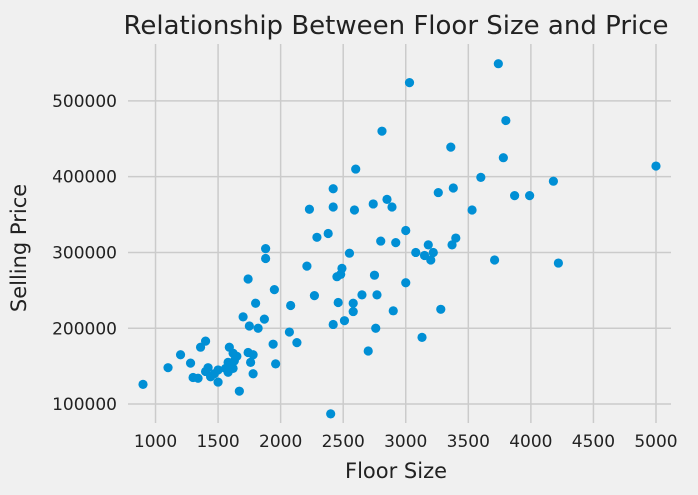 Image resolution: width=698 pixels, height=495 pixels. I want to click on x-tick-label: 4000, so click(530, 442).